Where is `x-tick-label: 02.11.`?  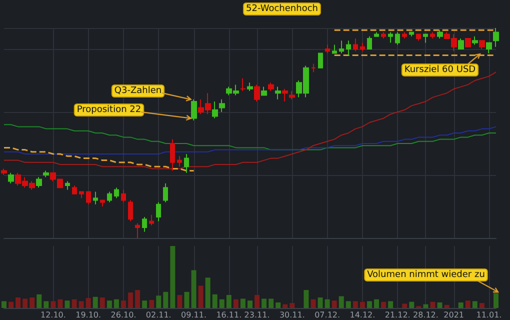
x-tick-label: 02.11. is located at coordinates (159, 315).